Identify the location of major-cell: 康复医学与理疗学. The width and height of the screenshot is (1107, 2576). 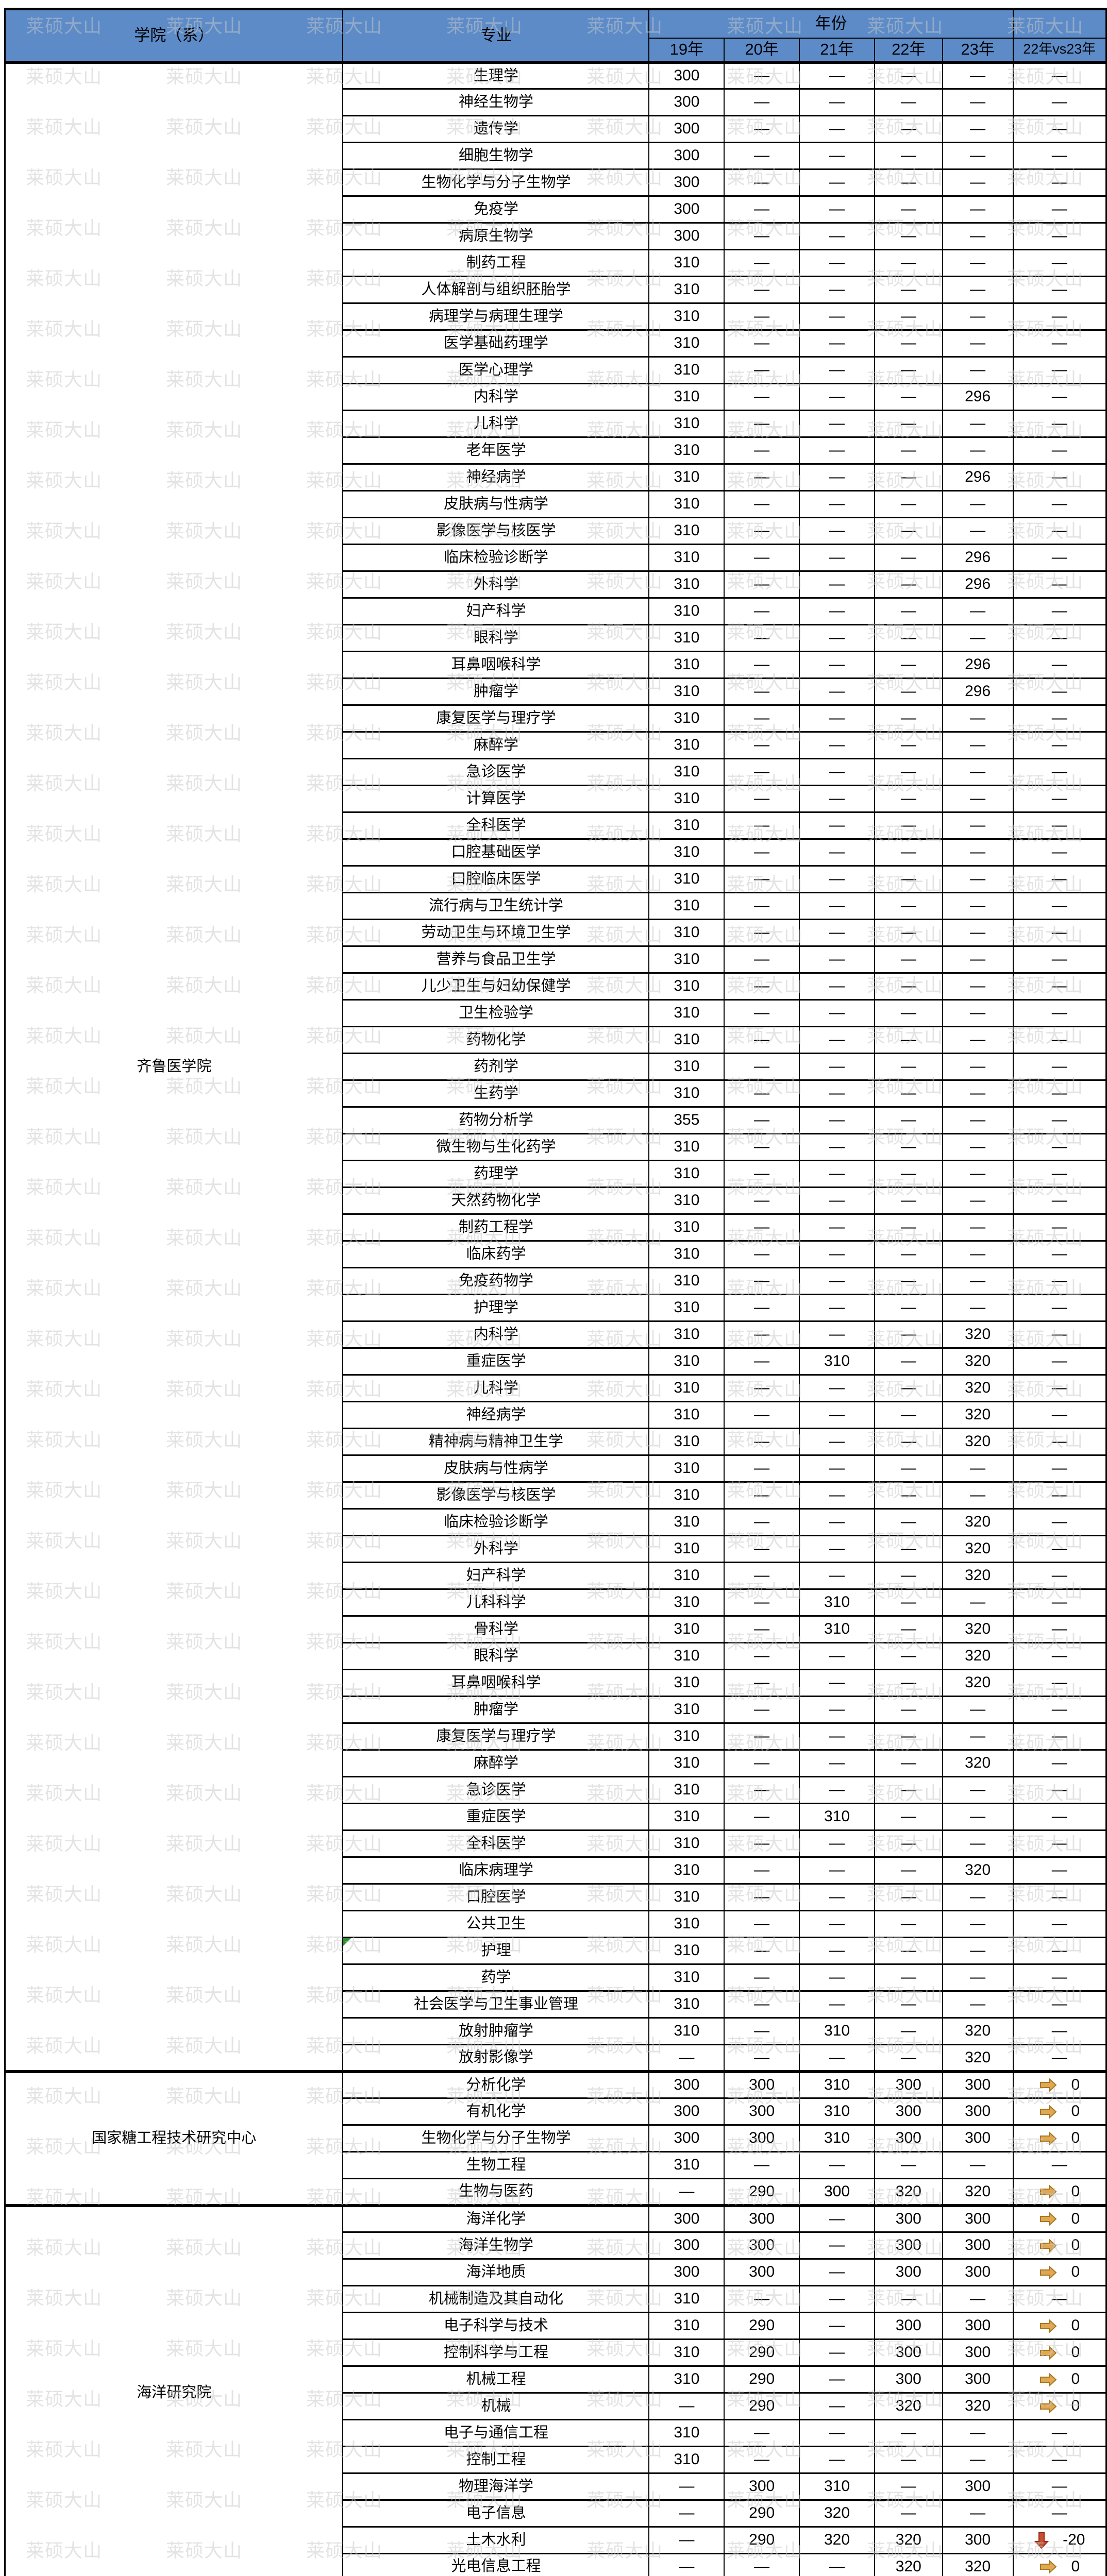
(496, 718).